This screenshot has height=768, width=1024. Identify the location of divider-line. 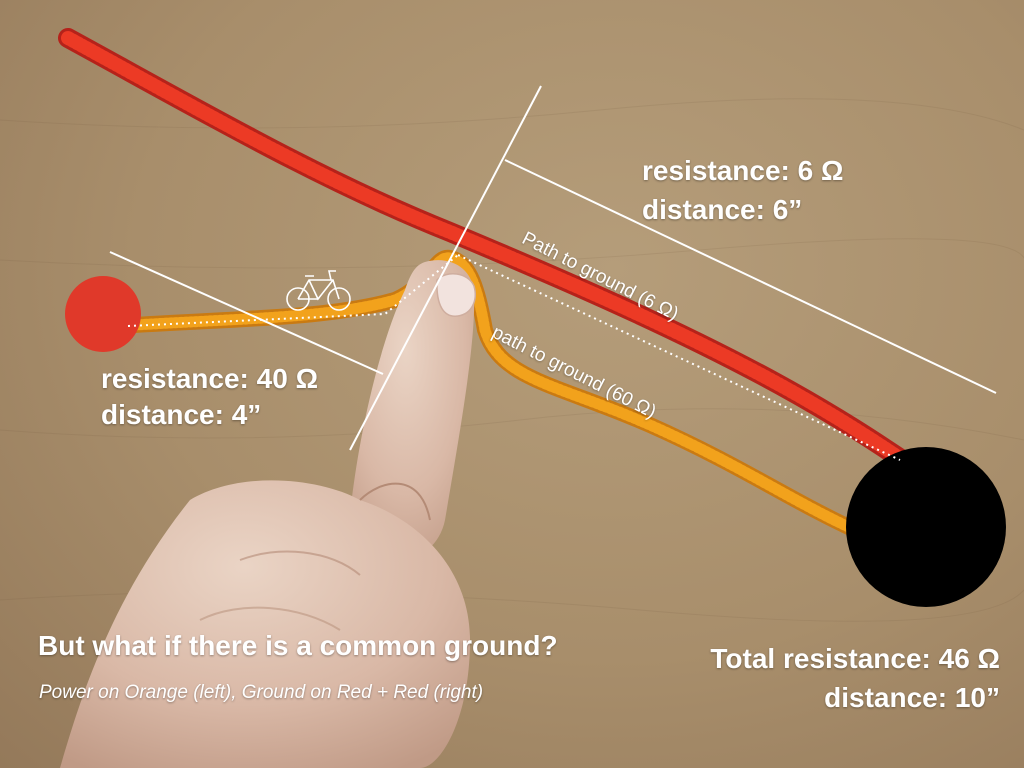
(445, 268).